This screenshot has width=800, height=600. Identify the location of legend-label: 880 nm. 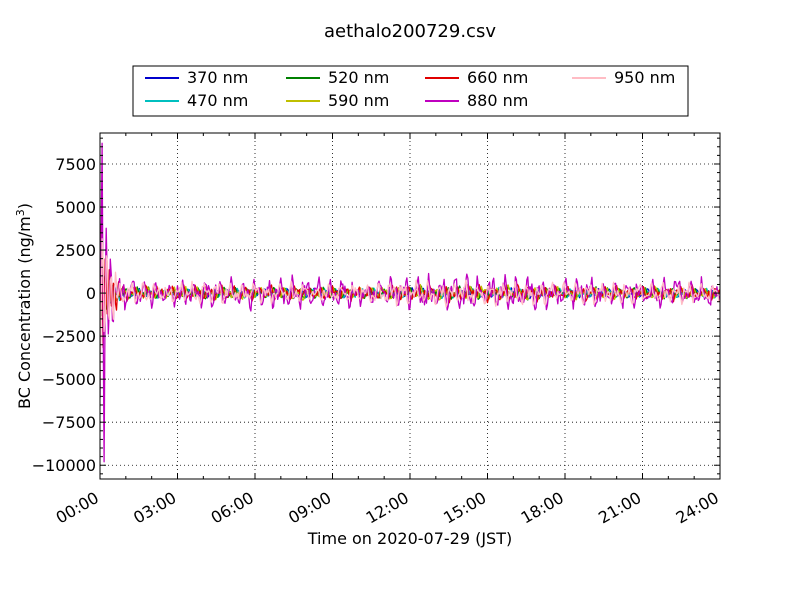
(497, 100).